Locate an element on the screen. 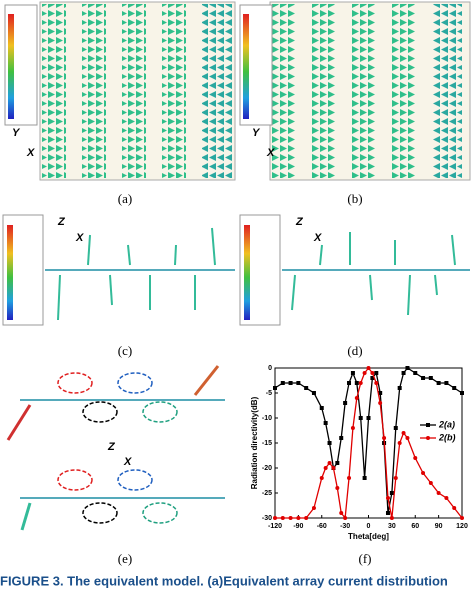  panel-label: (c) is located at coordinates (125, 350).